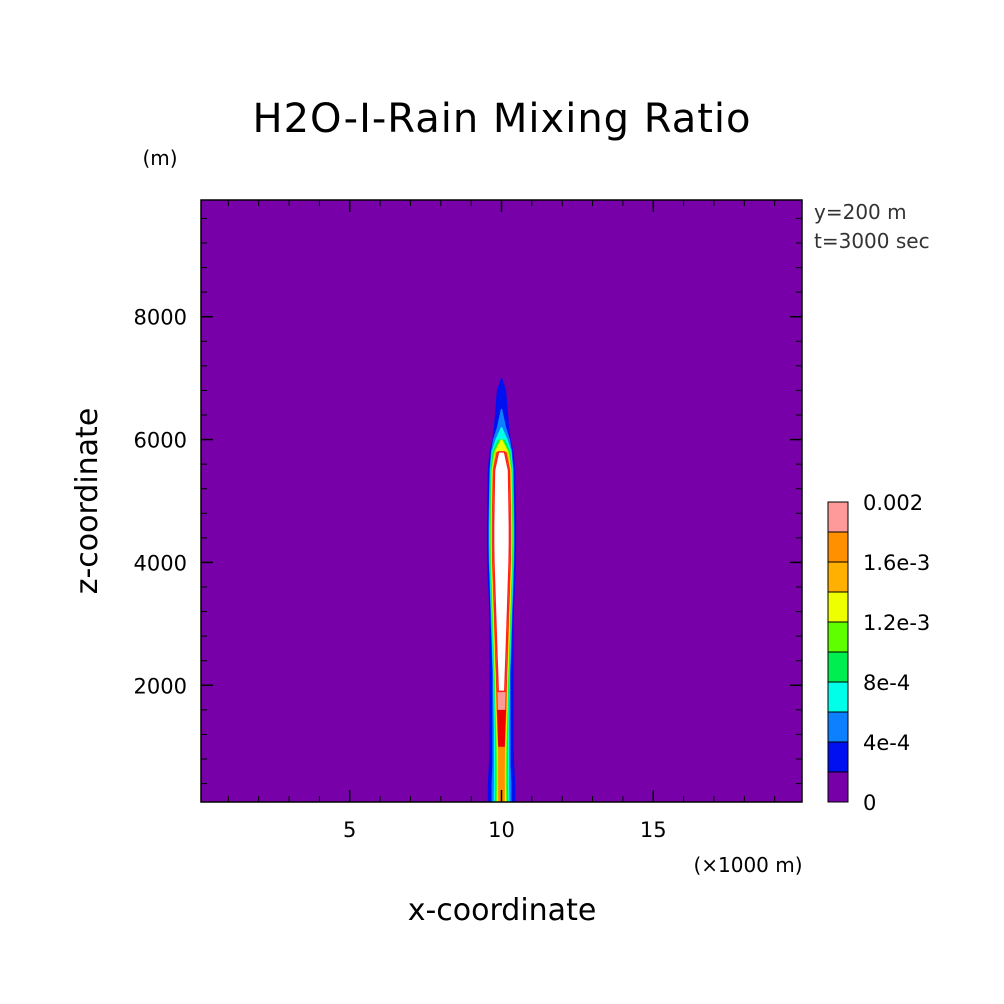  Describe the element at coordinates (860, 212) in the screenshot. I see `annotation-y: y=200 m` at that location.